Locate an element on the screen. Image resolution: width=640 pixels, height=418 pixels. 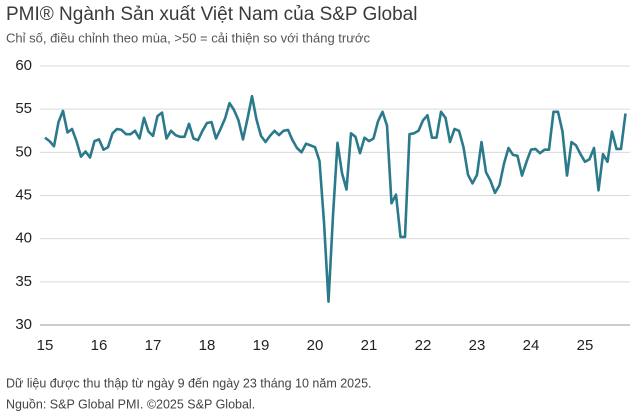
x-tick-label: 20 is located at coordinates (315, 345).